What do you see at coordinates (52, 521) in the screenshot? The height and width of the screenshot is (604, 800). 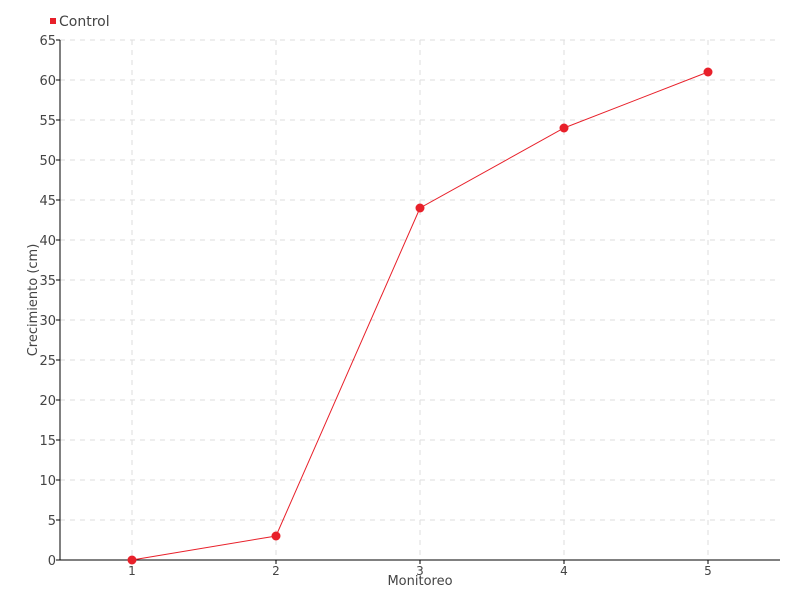 I see `y-tick-label: 5` at bounding box center [52, 521].